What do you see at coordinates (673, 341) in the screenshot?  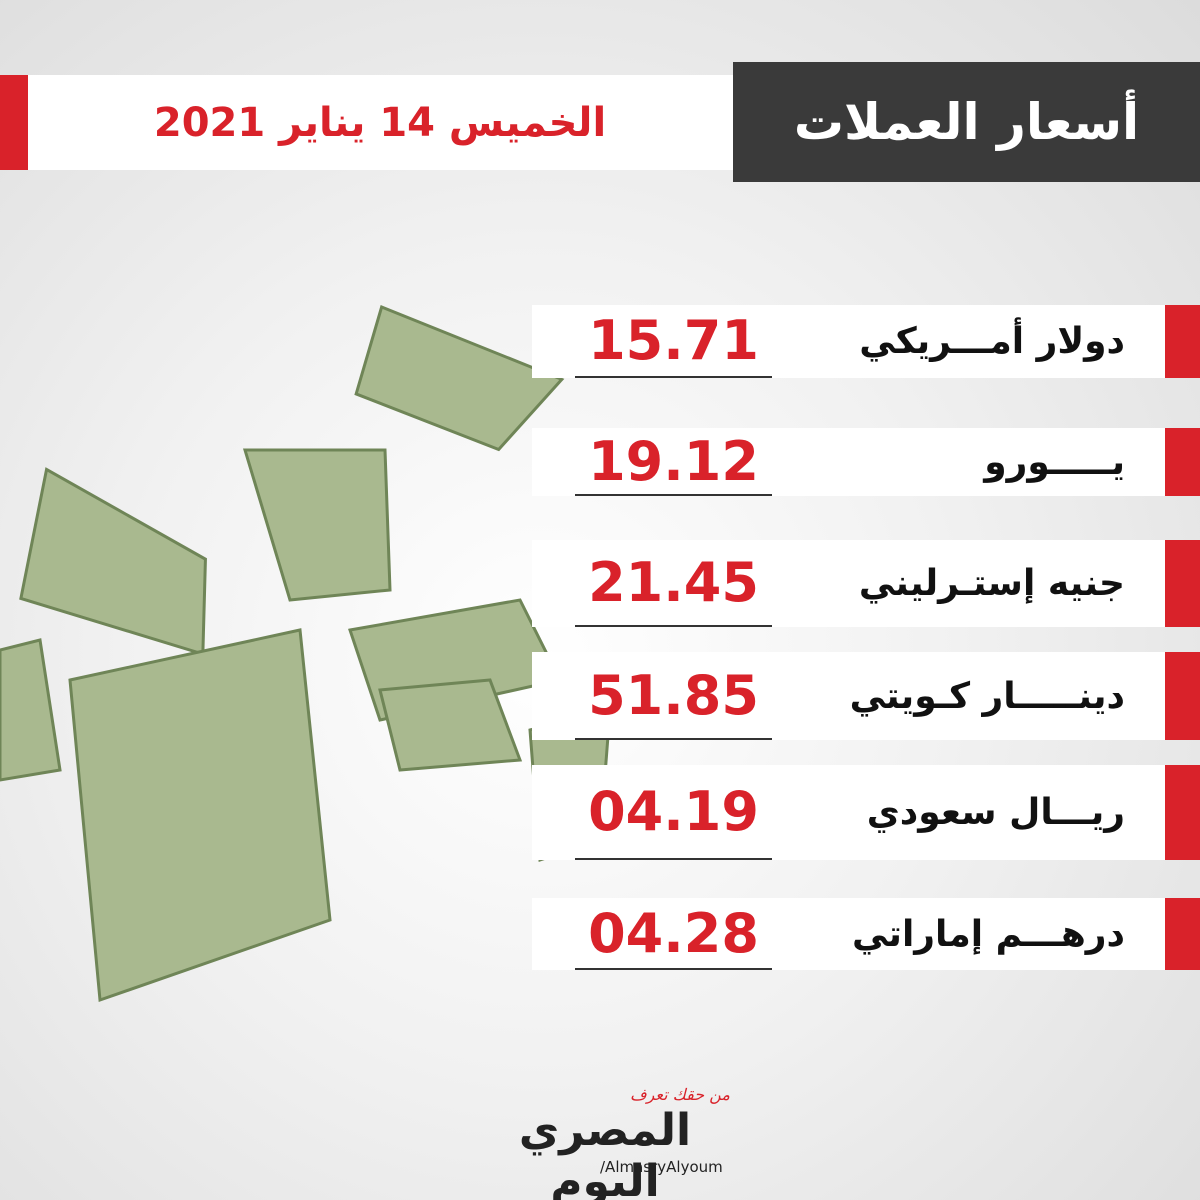 I see `currency-rate: 15.71` at bounding box center [673, 341].